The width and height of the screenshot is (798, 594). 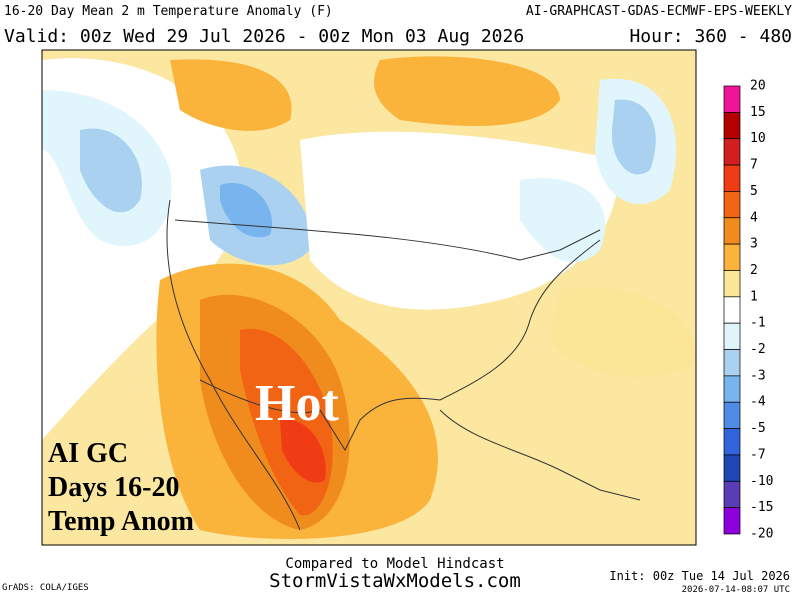 What do you see at coordinates (758, 349) in the screenshot?
I see `colorbar-label: -2` at bounding box center [758, 349].